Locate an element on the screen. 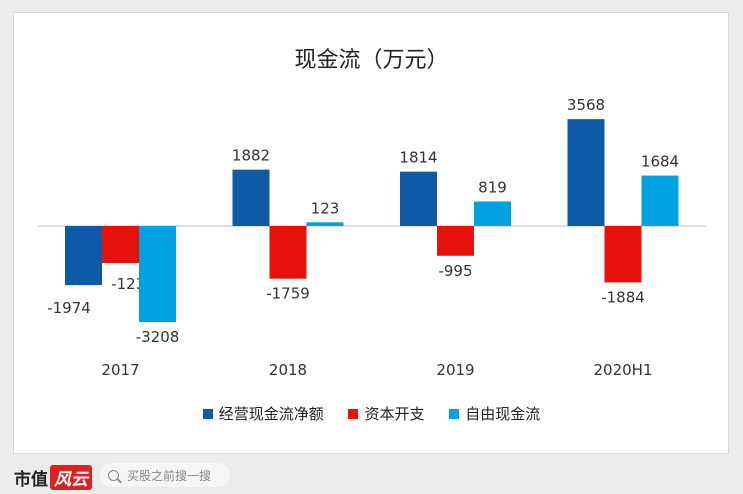  legend: 经营现金流净额 资本开支 自由现金流 is located at coordinates (371, 413).